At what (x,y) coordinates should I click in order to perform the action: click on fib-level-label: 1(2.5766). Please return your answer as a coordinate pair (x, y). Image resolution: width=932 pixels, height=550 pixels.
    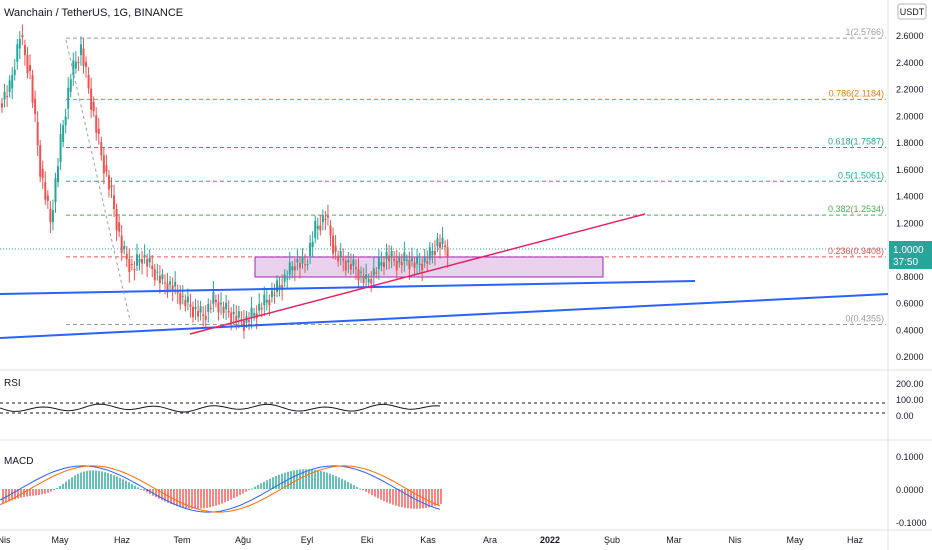
    Looking at the image, I should click on (864, 32).